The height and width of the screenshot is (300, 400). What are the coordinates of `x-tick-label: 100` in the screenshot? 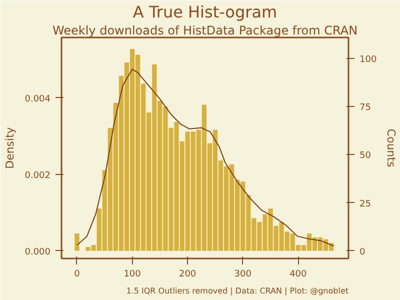 It's located at (133, 275).